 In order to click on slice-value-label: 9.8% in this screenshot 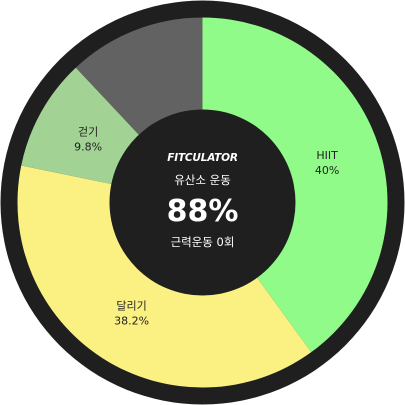, I will do `click(88, 147)`.